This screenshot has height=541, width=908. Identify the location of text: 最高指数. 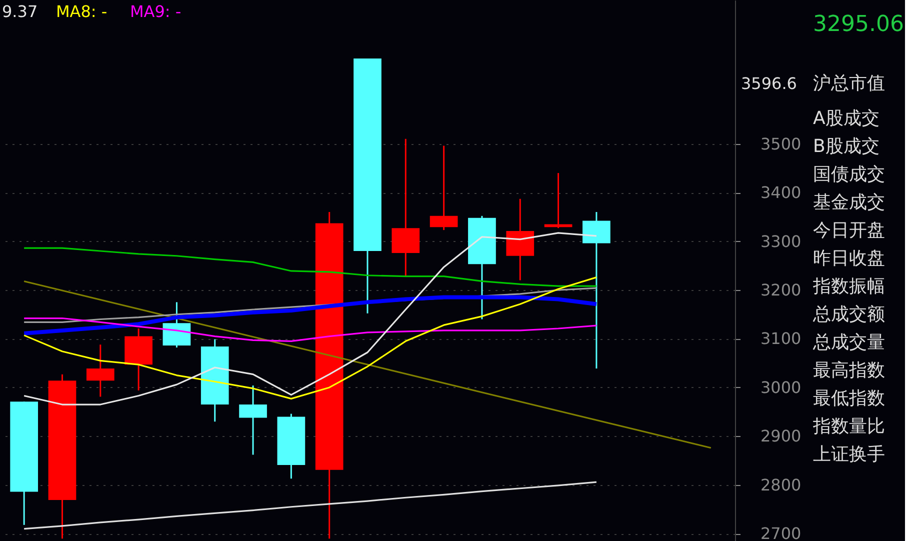
(849, 370).